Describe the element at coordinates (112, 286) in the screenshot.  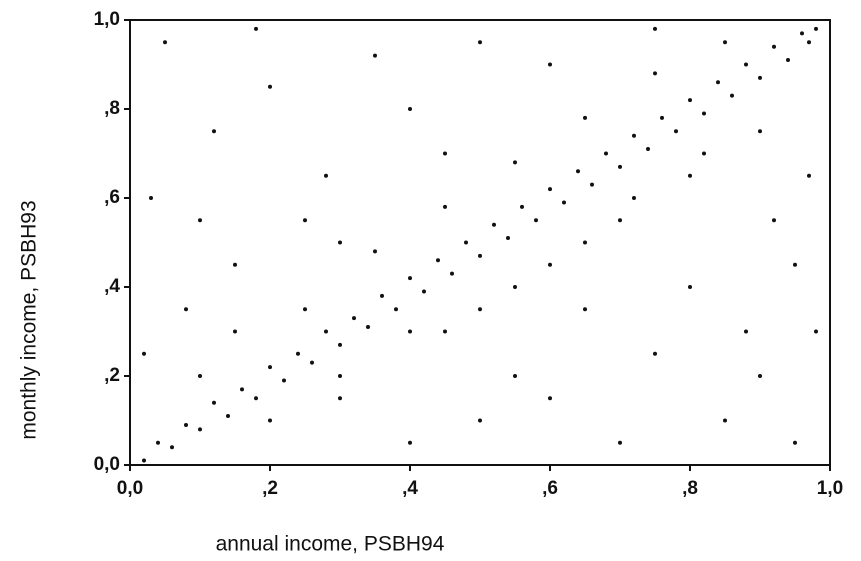
I see `y-tick-label: ,4` at that location.